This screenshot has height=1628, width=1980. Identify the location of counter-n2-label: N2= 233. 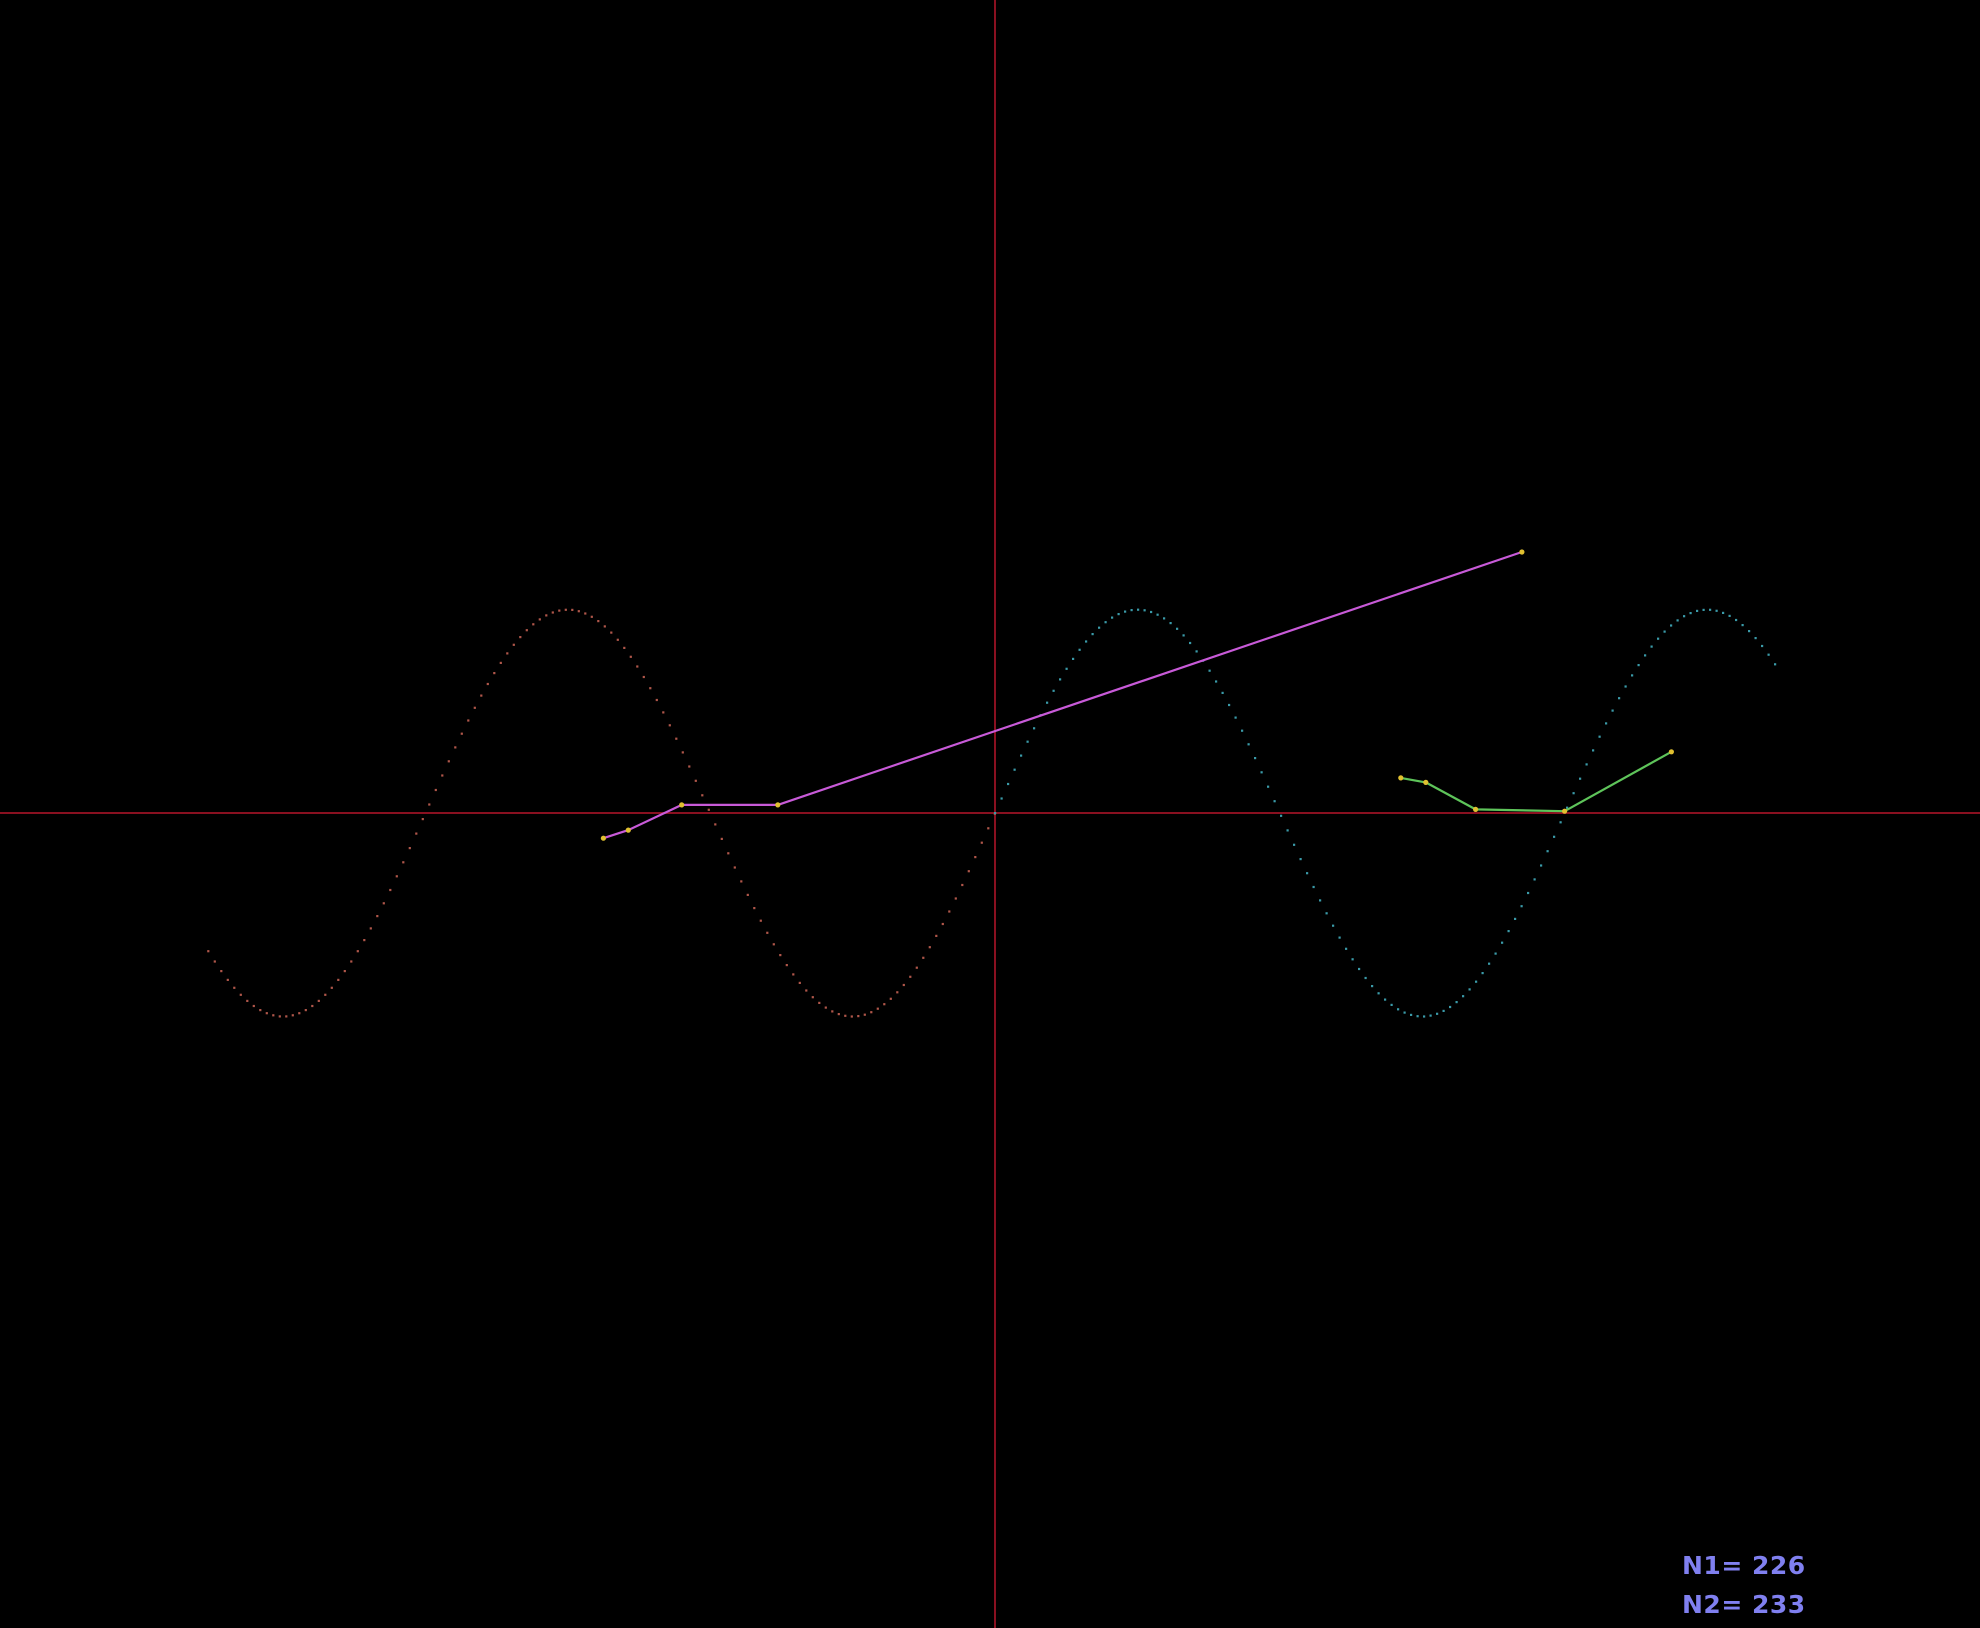
(1744, 1604).